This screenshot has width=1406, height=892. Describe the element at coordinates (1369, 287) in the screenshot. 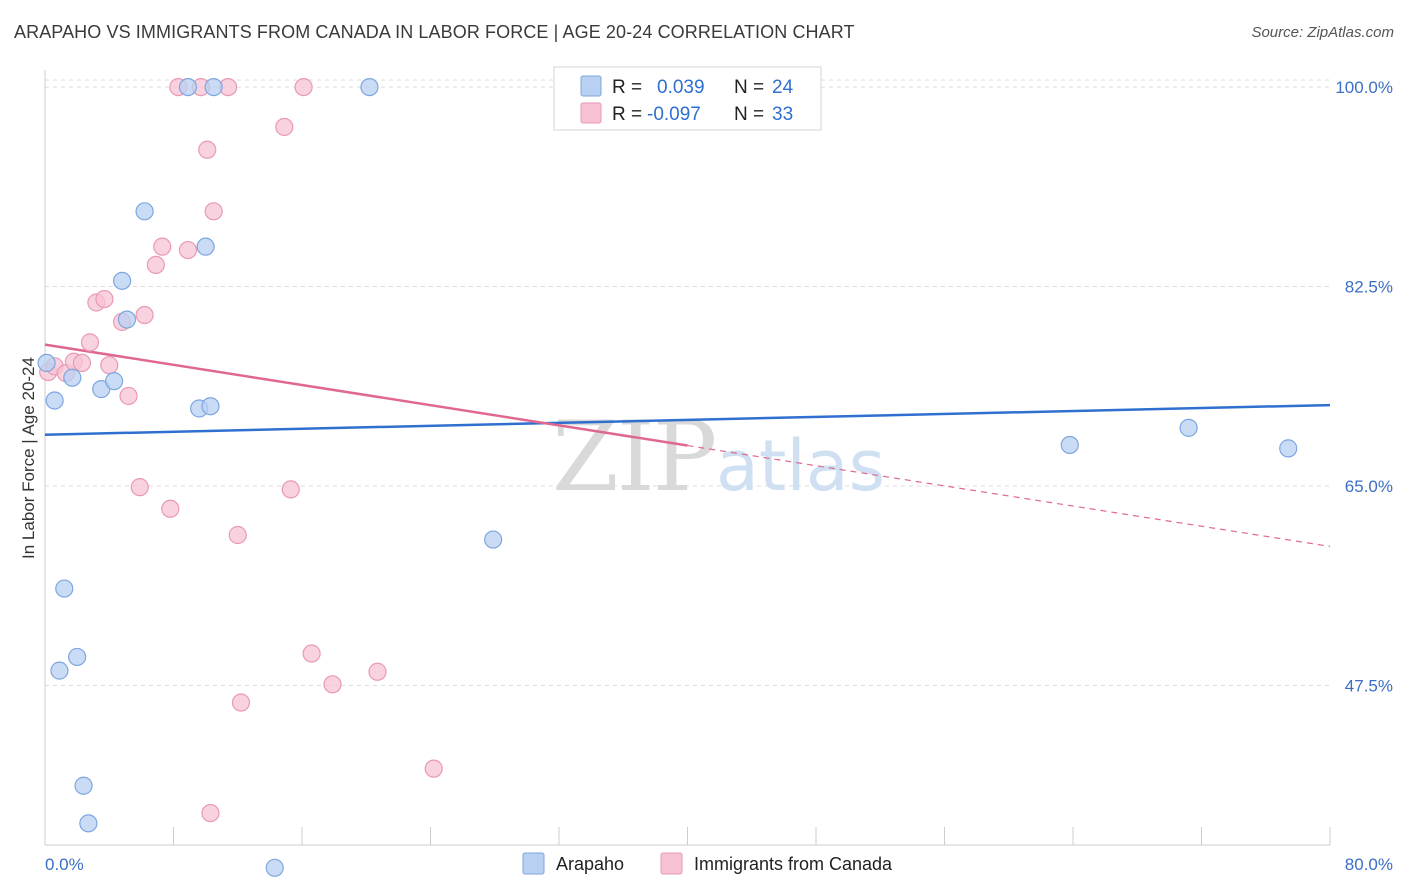

I see `y-tick-label: 82.5%` at that location.